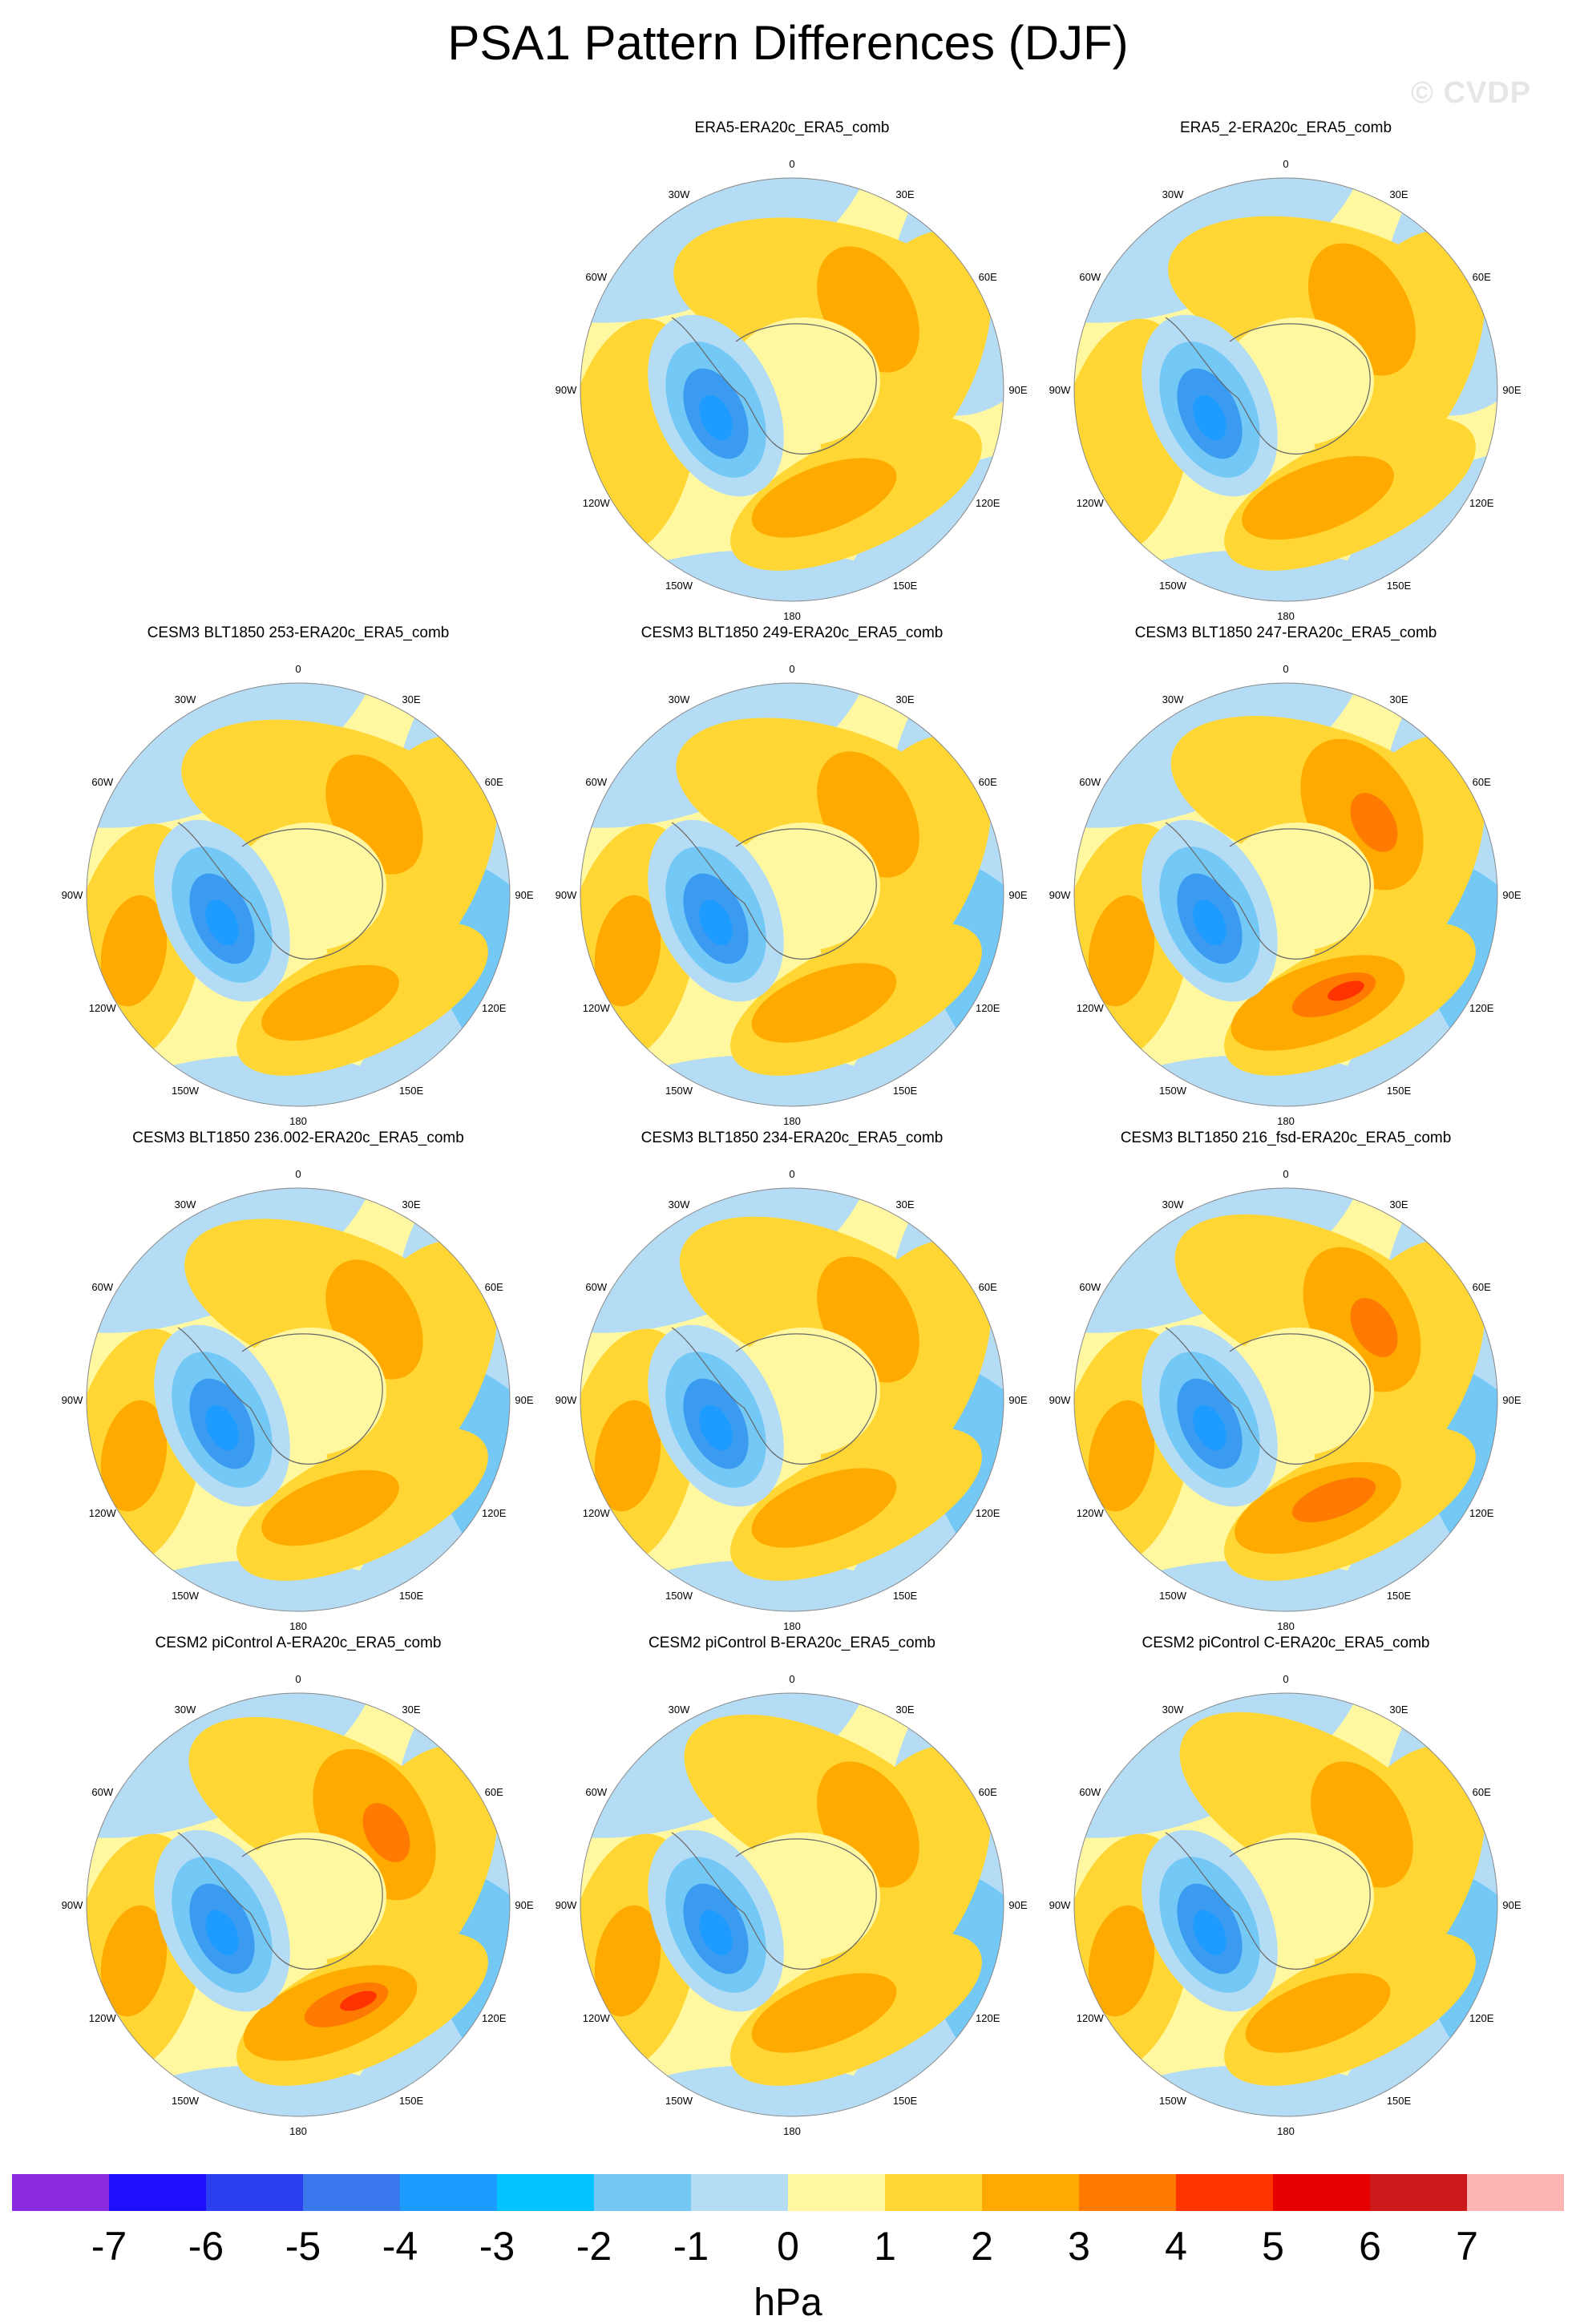  I want to click on panel-title: ERA5-ERA20c_ERA5_comb, so click(792, 127).